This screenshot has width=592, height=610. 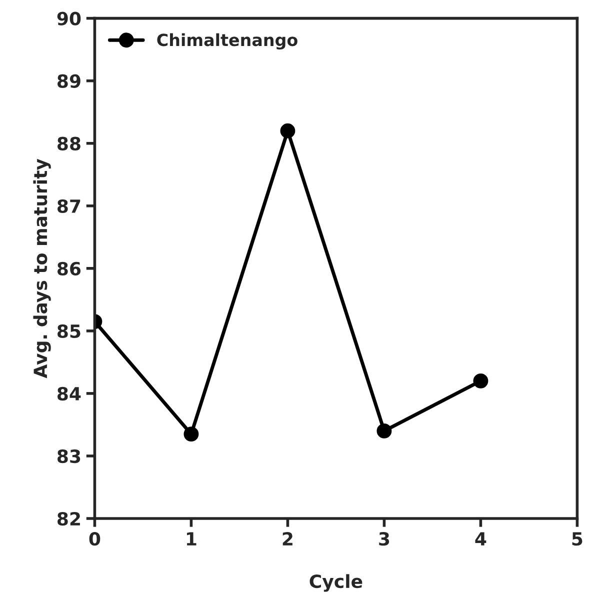 I want to click on x-tick-label: 0, so click(x=94, y=539).